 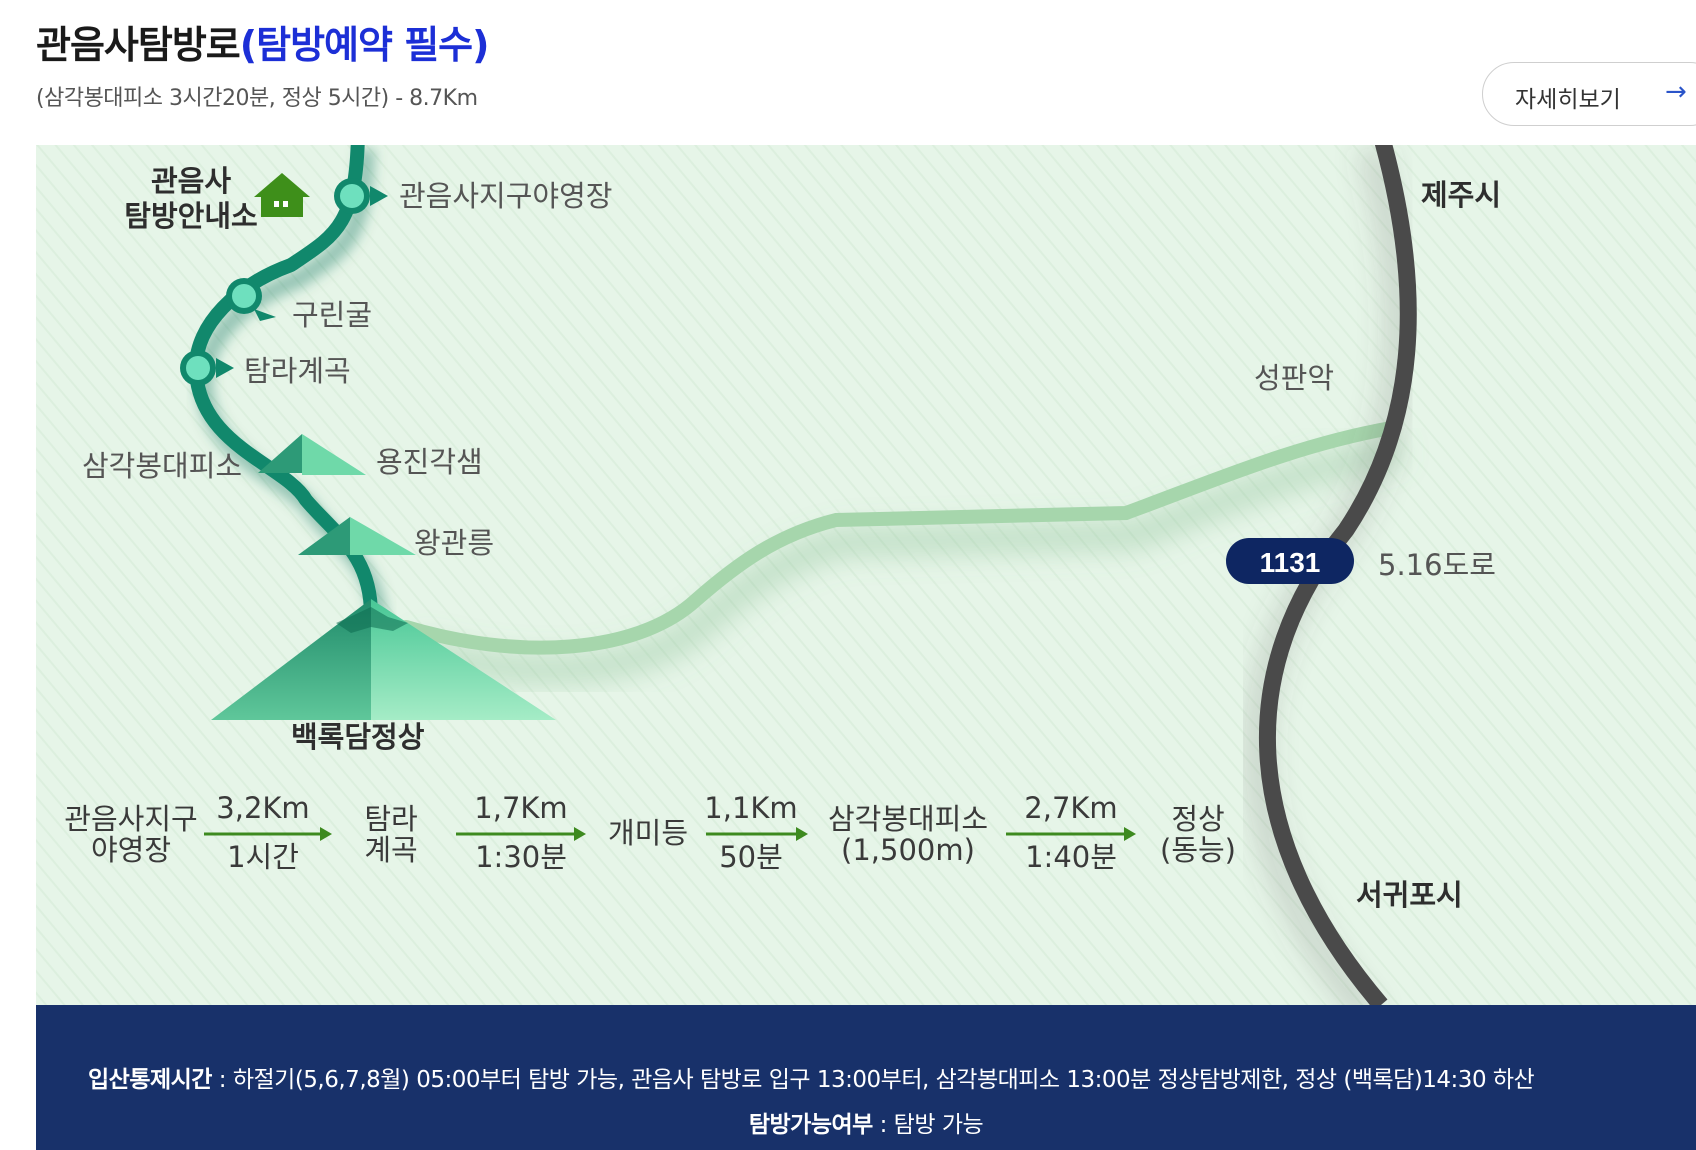 I want to click on waypoint-marker-gurin-cave, so click(x=251, y=299).